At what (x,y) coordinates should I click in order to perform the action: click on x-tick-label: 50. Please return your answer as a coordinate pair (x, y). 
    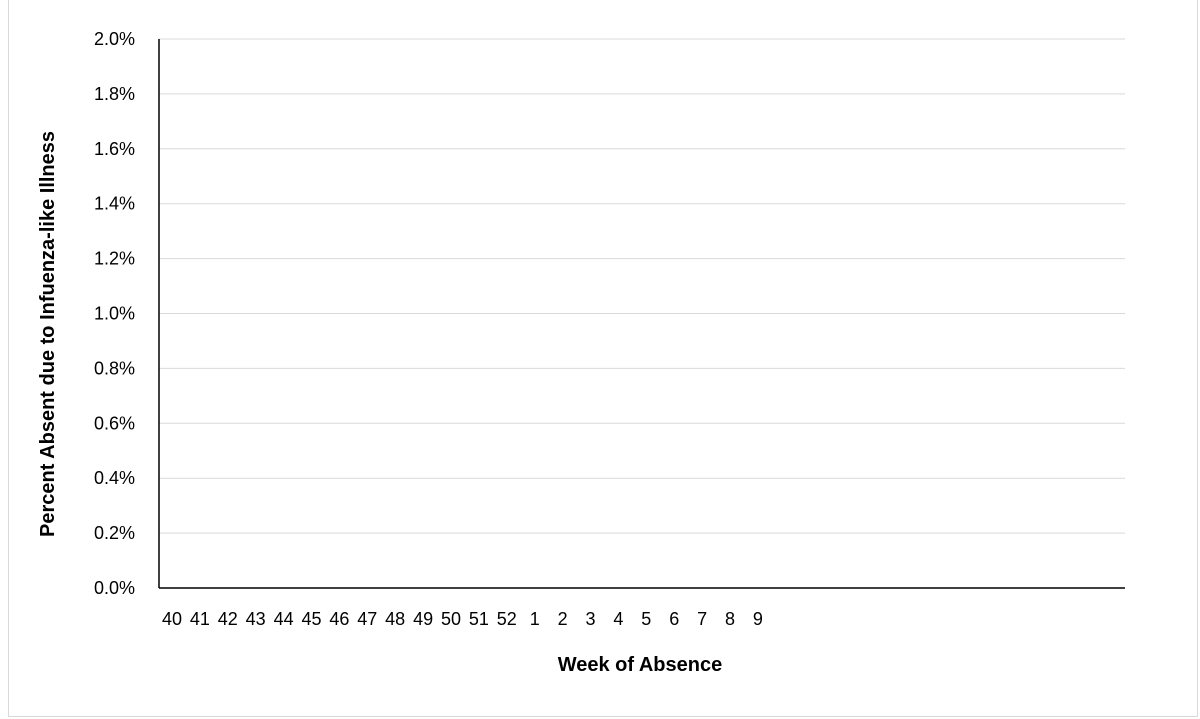
    Looking at the image, I should click on (451, 619).